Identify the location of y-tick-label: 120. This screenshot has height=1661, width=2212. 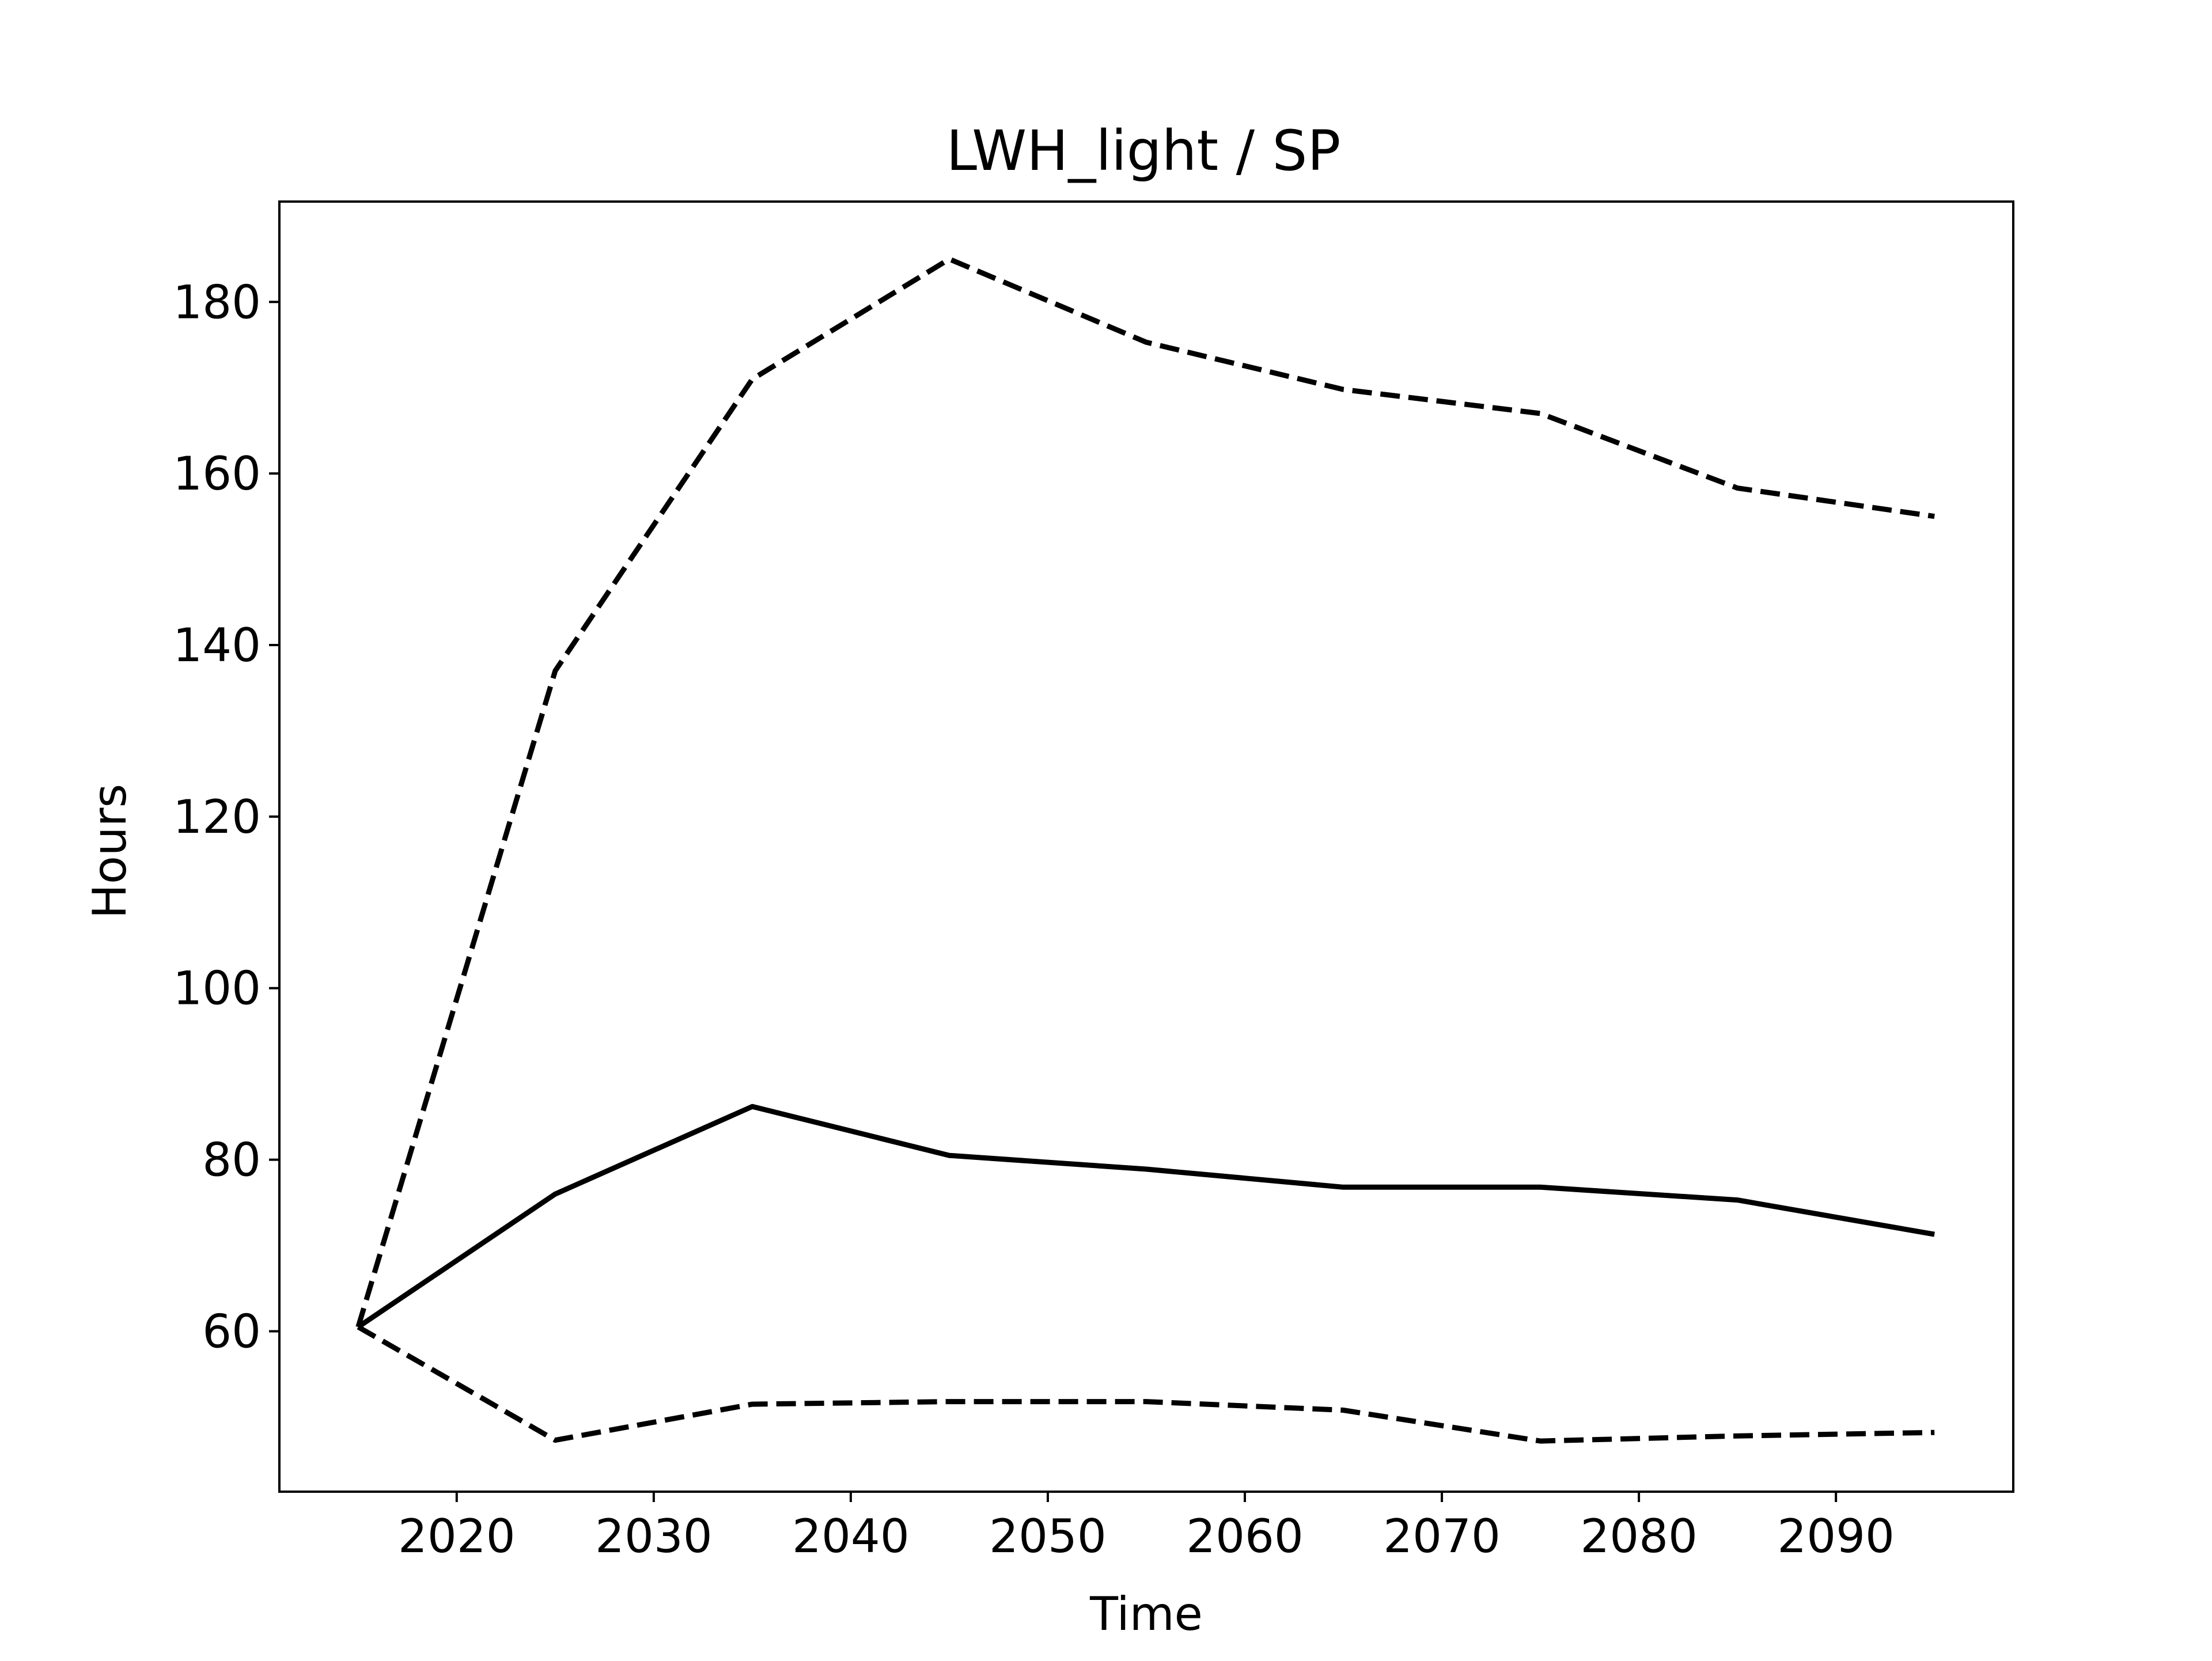
(217, 817).